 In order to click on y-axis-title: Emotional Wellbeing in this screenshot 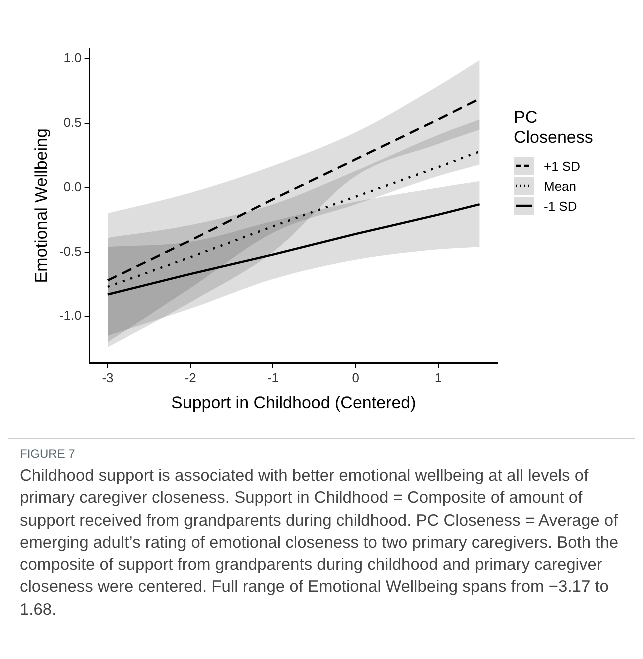, I will do `click(41, 206)`.